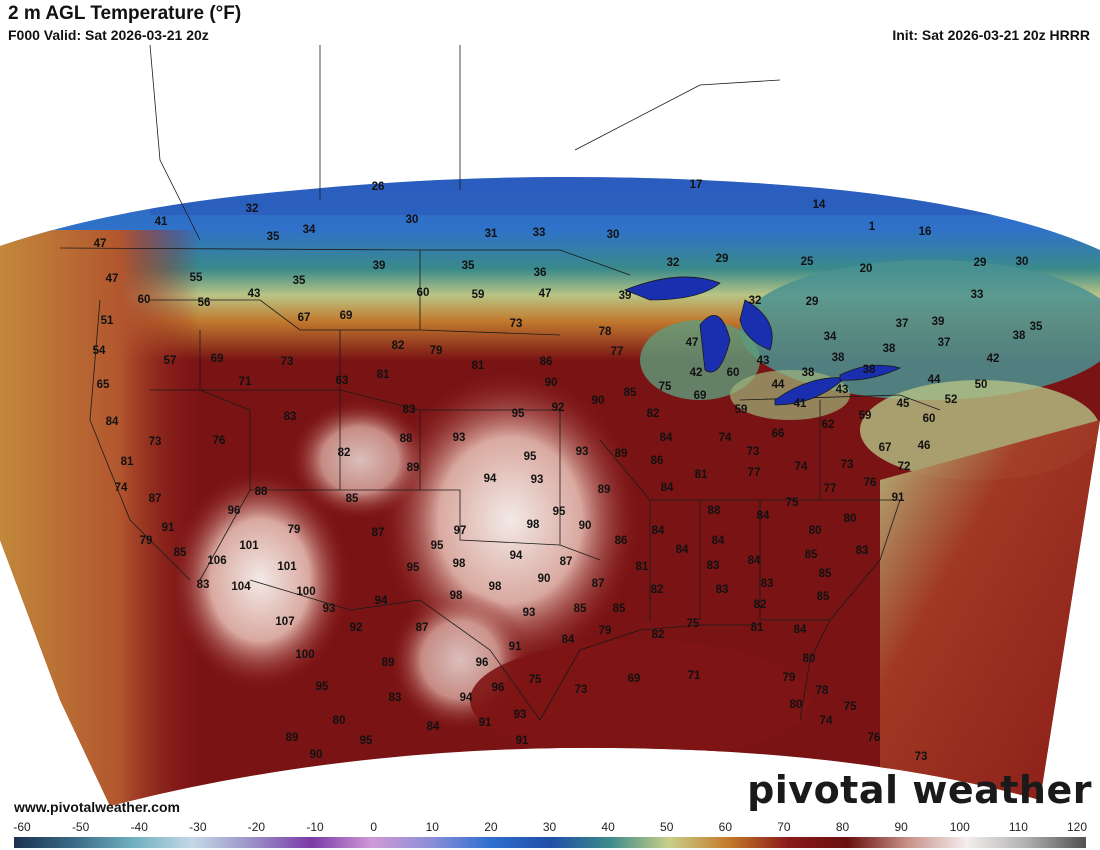  What do you see at coordinates (491, 827) in the screenshot?
I see `color-scale-tick: 20` at bounding box center [491, 827].